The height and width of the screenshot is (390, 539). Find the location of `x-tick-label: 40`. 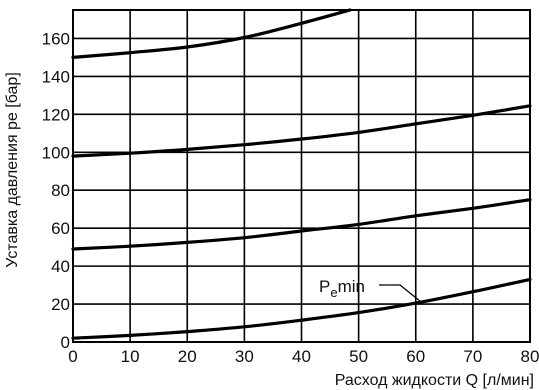

x-tick-label: 40 is located at coordinates (301, 356).